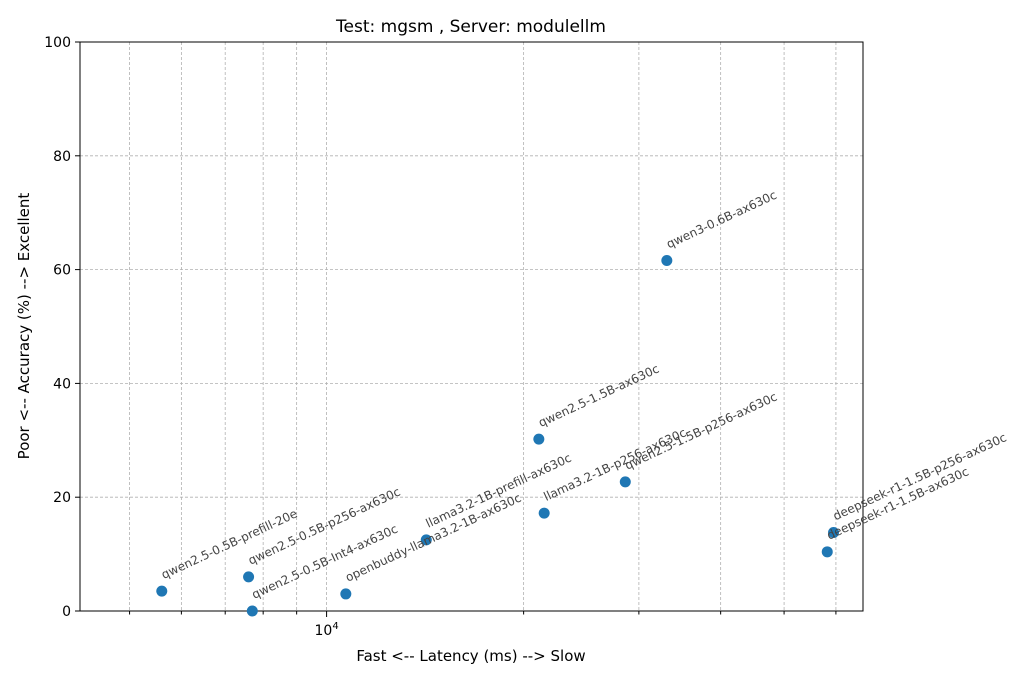  I want to click on point-label: qwen3-0.6B-ax630c, so click(721, 219).